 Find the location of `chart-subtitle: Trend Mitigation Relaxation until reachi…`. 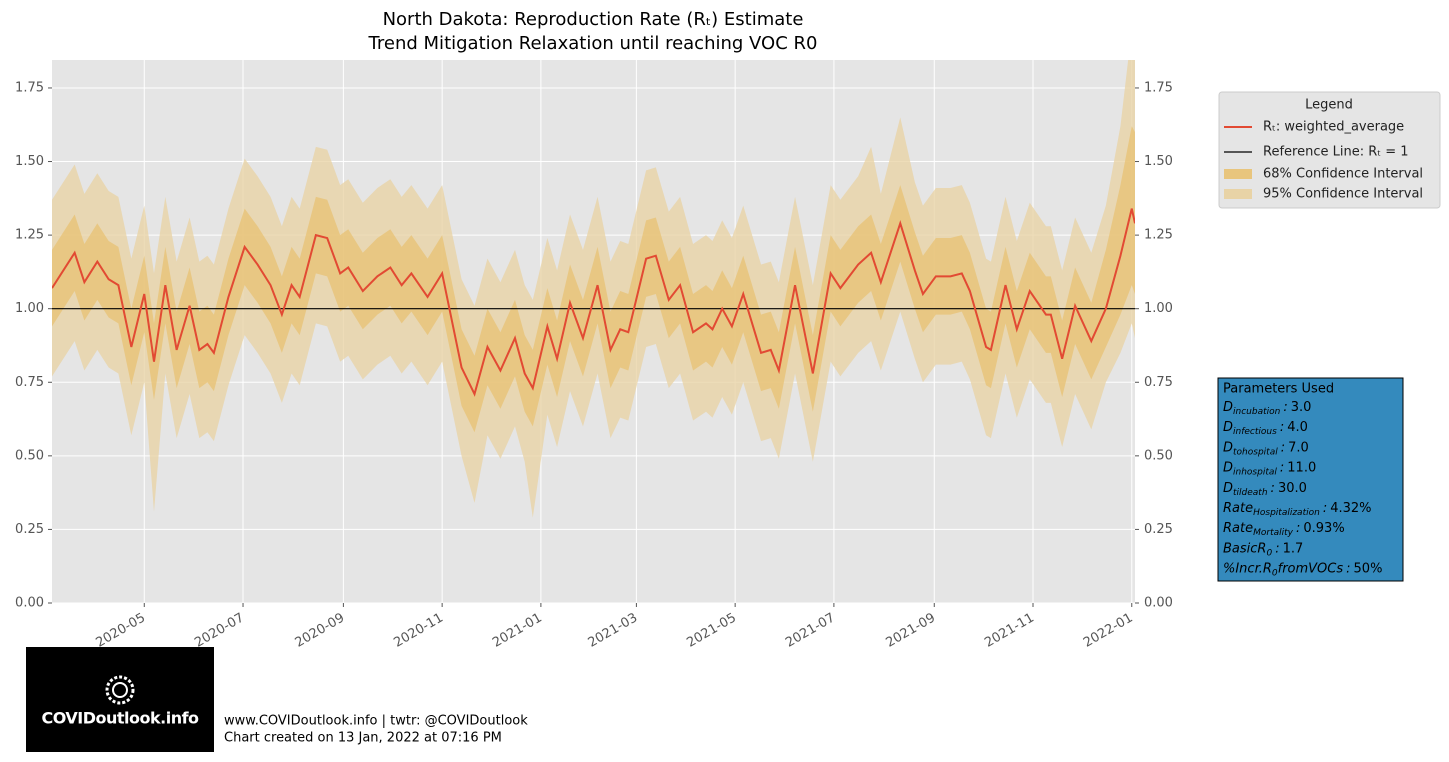

chart-subtitle: Trend Mitigation Relaxation until reachi… is located at coordinates (593, 43).